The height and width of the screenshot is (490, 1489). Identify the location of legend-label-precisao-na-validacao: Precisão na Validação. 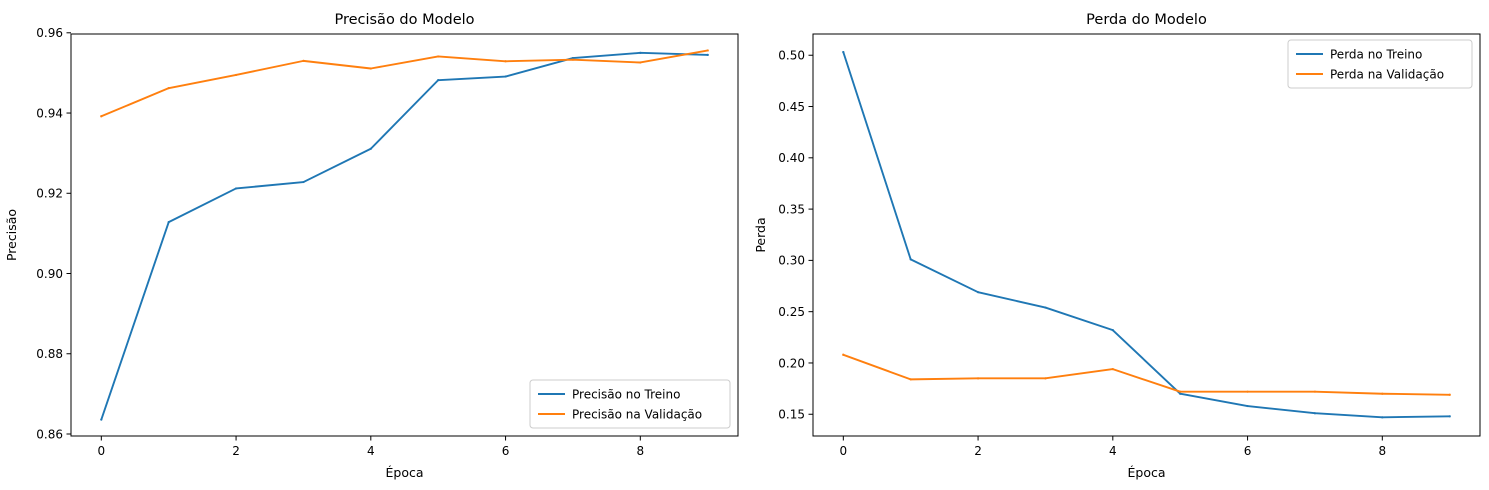
(637, 414).